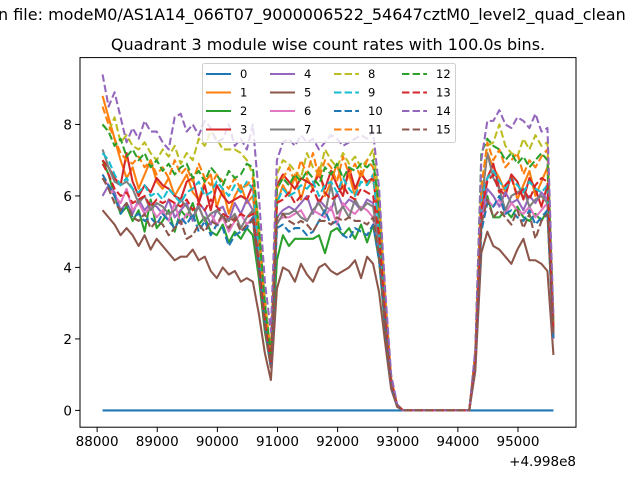  Describe the element at coordinates (542, 462) in the screenshot. I see `x-offset-label: +4.998e8` at that location.